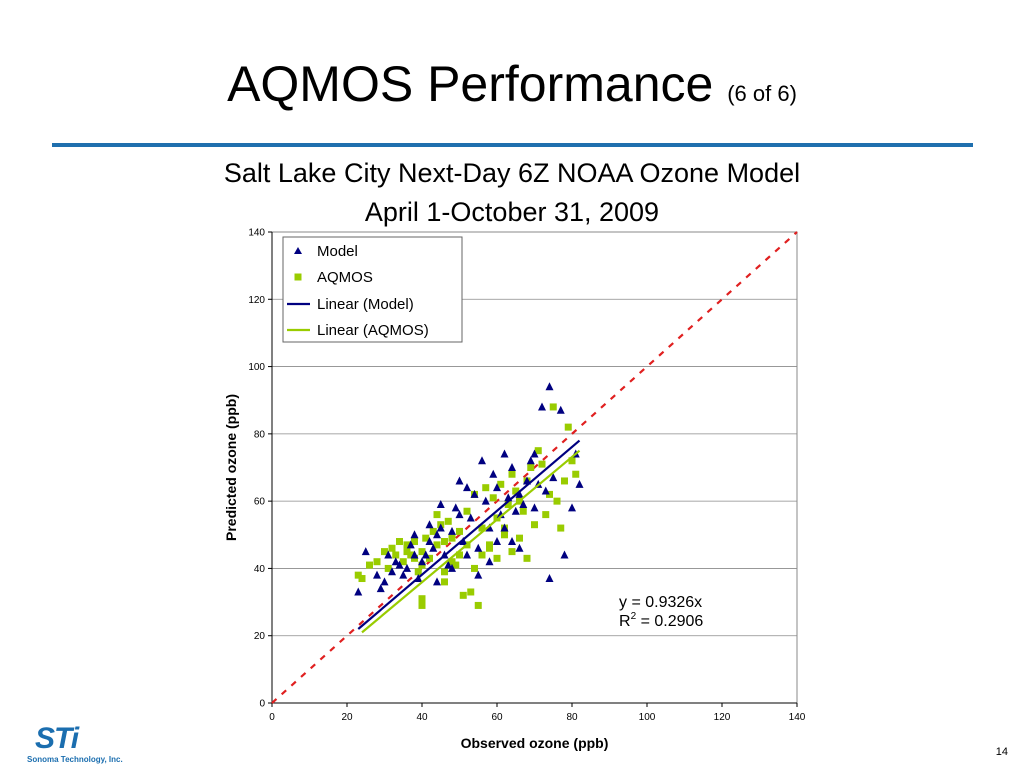 The image size is (1024, 768). Describe the element at coordinates (471, 541) in the screenshot. I see `aqmos-trendline` at that location.